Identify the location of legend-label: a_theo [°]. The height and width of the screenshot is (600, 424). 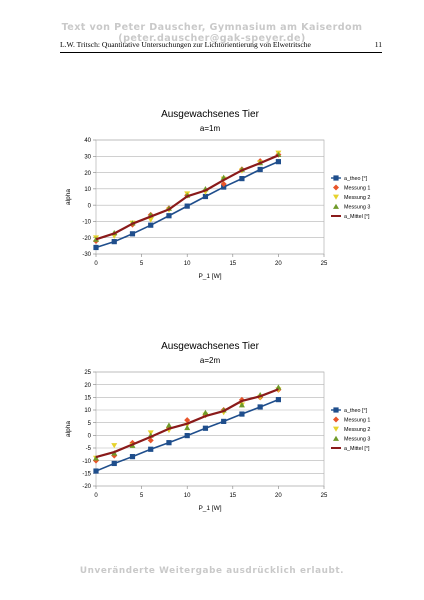
(356, 179).